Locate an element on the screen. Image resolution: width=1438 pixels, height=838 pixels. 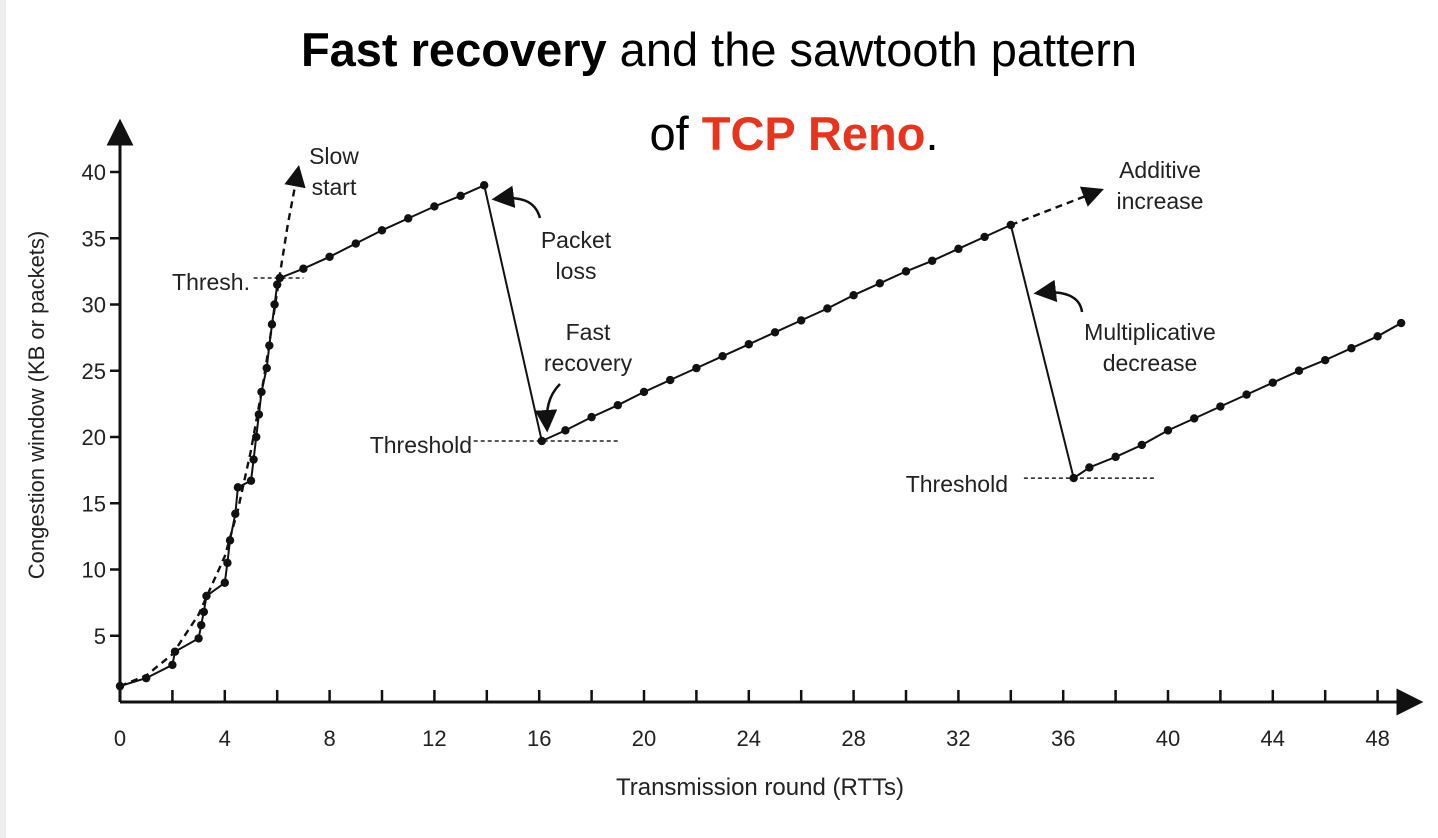
additive-increase-label-line: increase is located at coordinates (1160, 201).